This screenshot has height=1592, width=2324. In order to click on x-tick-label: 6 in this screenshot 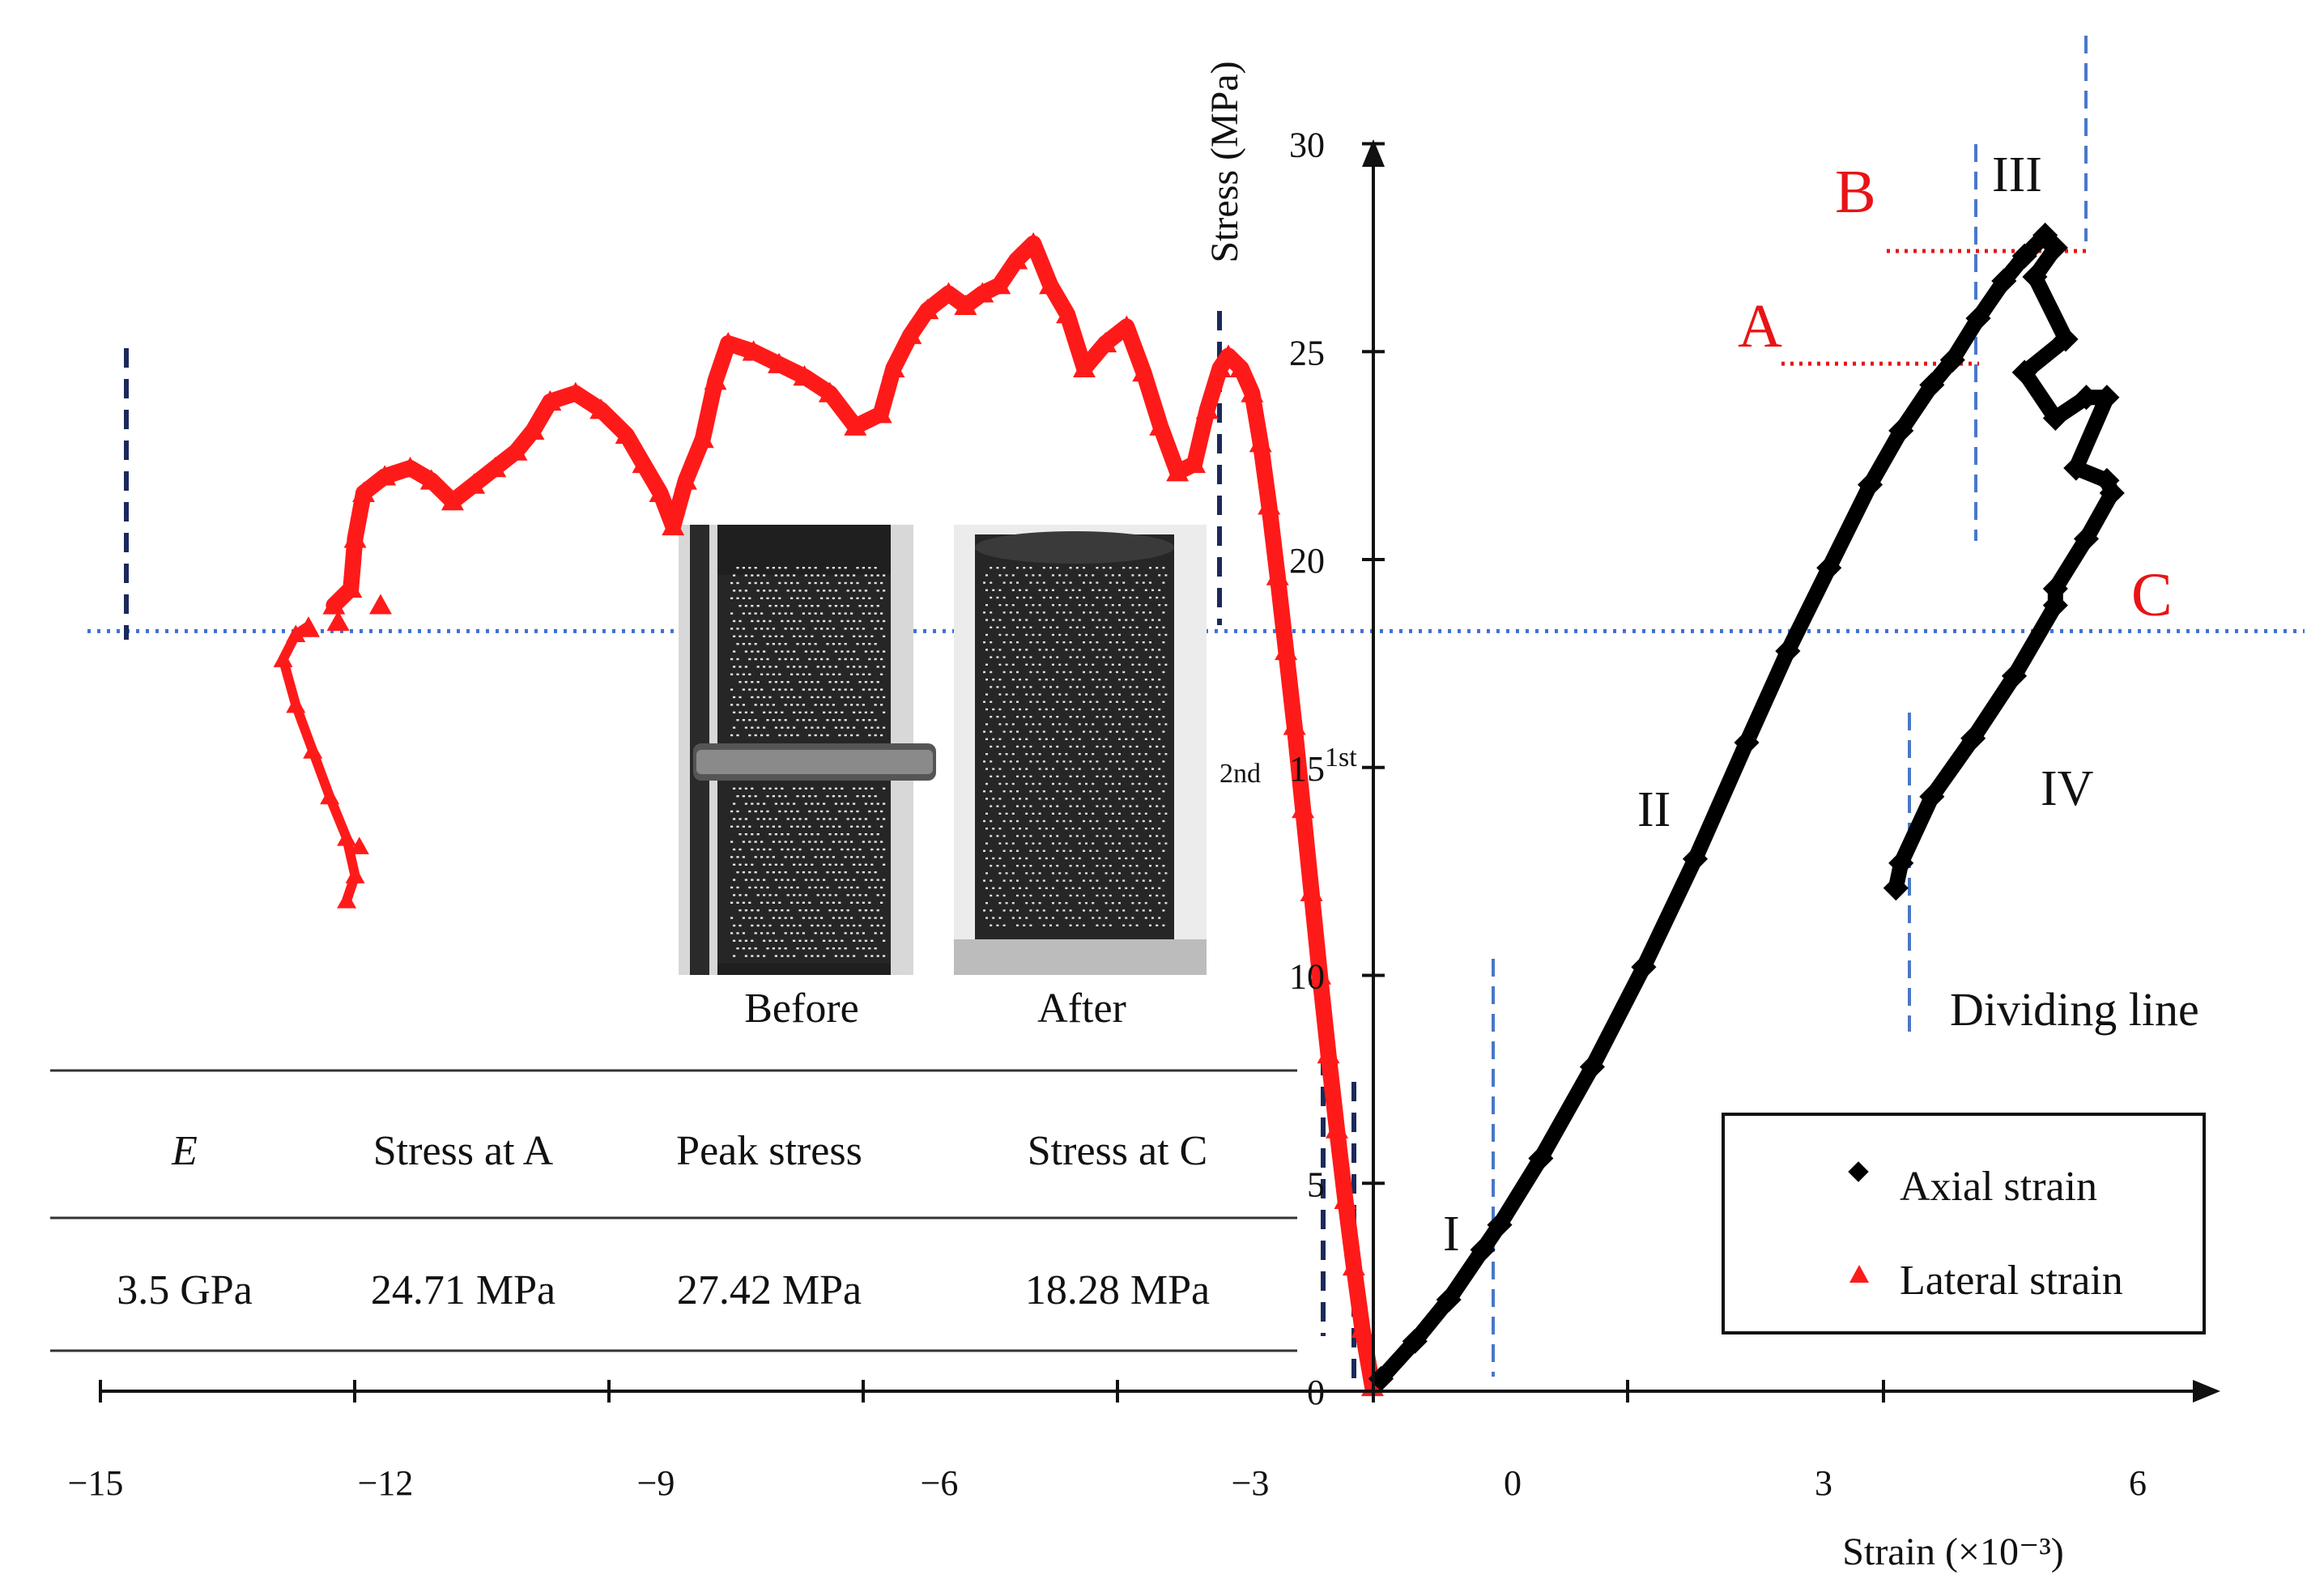, I will do `click(2138, 1483)`.